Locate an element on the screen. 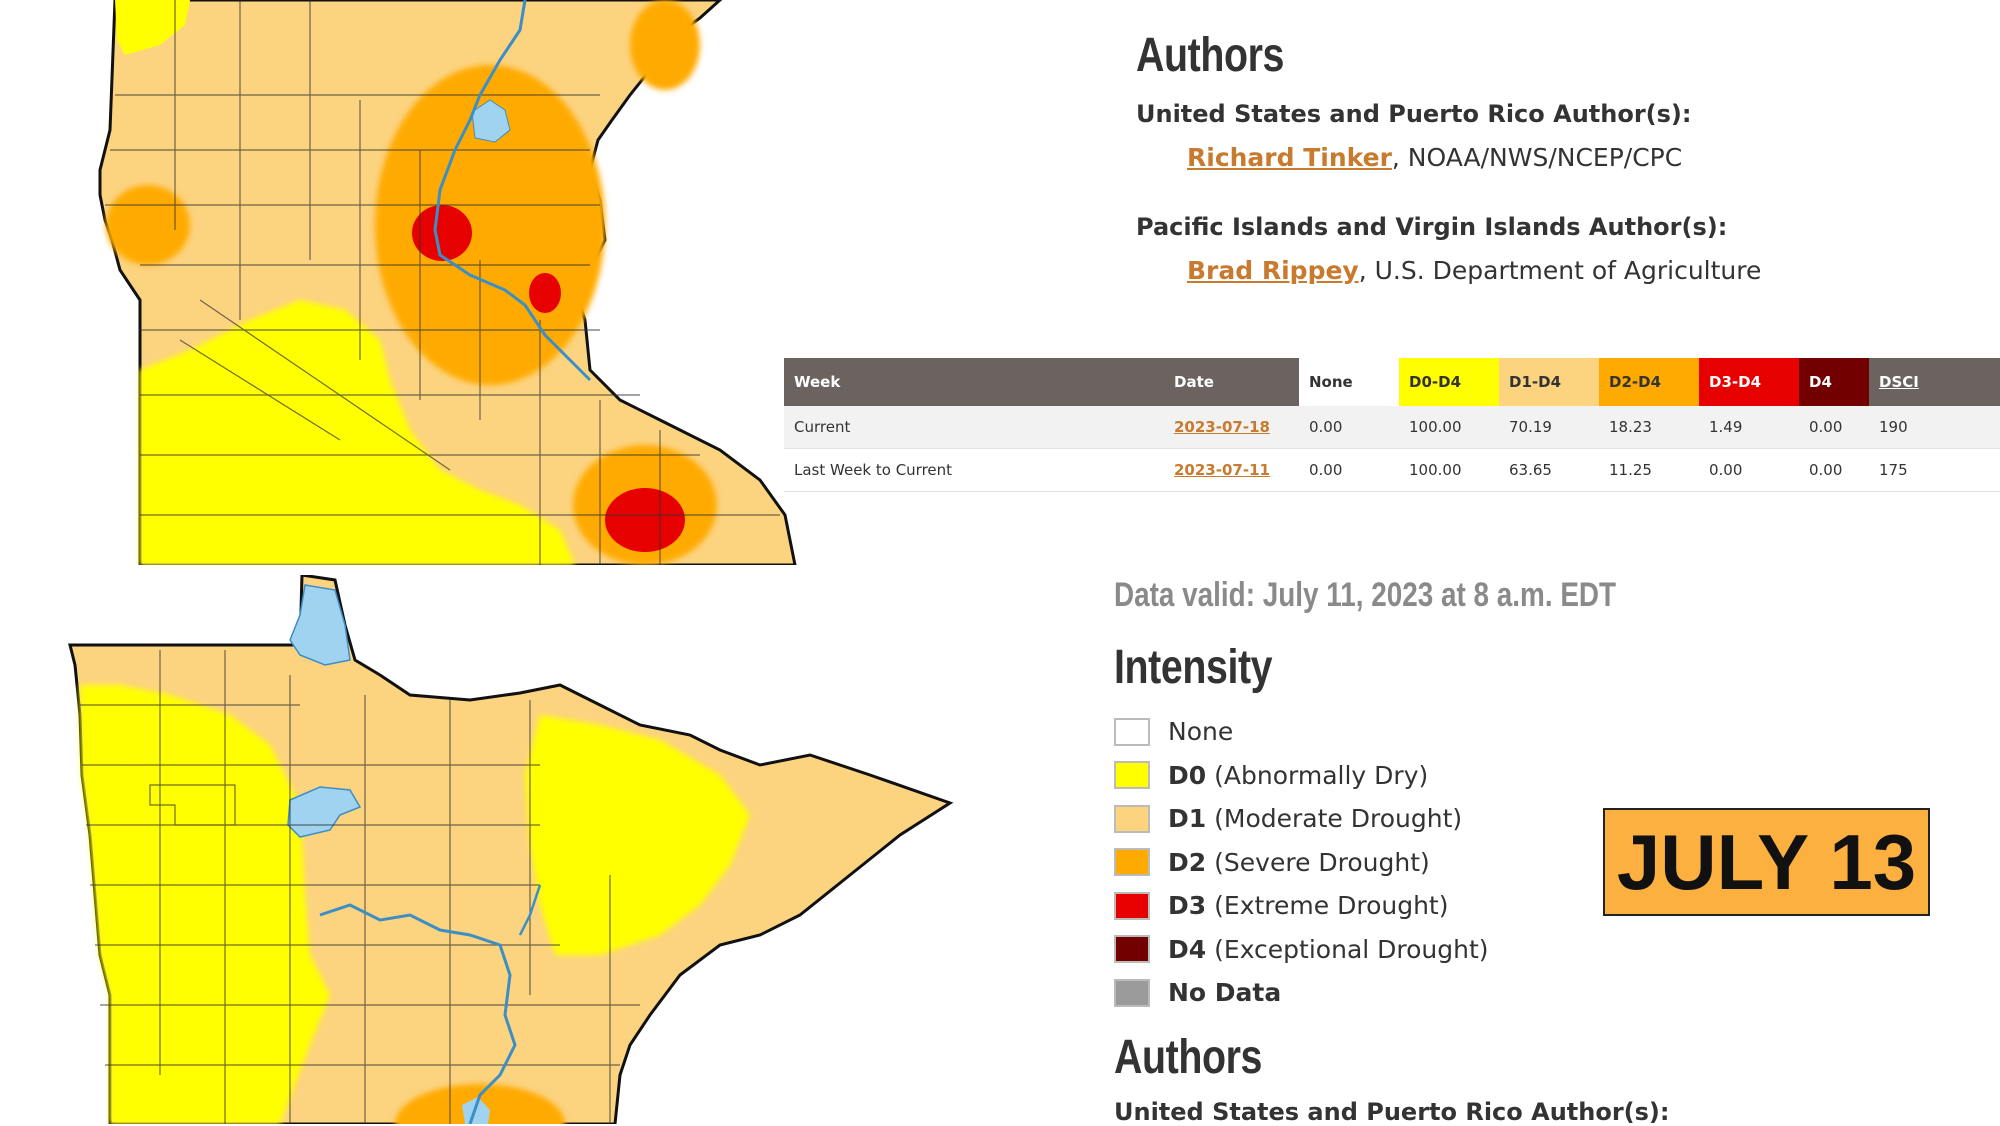  legend-label: (Severe Drought) is located at coordinates (1322, 862).